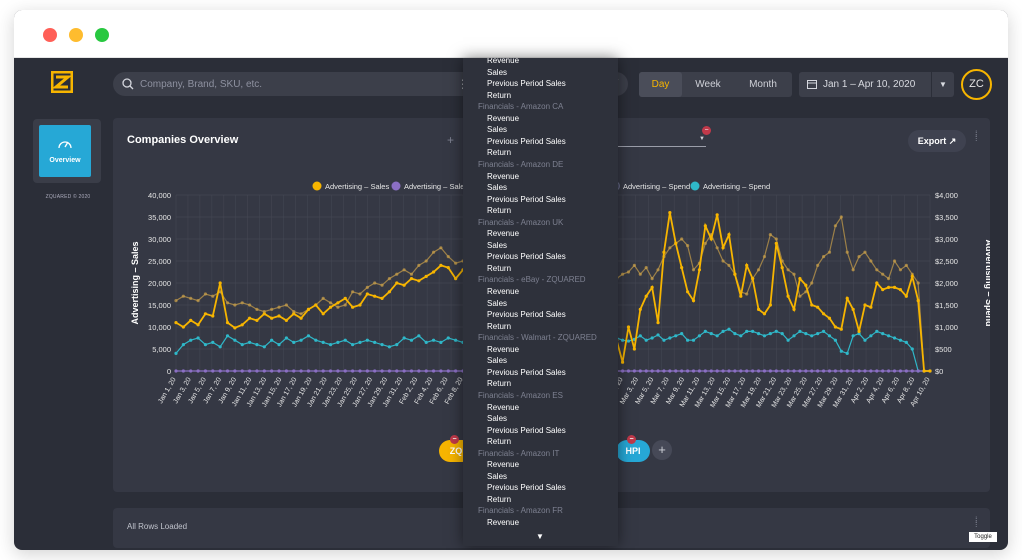 This screenshot has height=560, width=1022. I want to click on y-right-tick-label: $2,500, so click(946, 261).